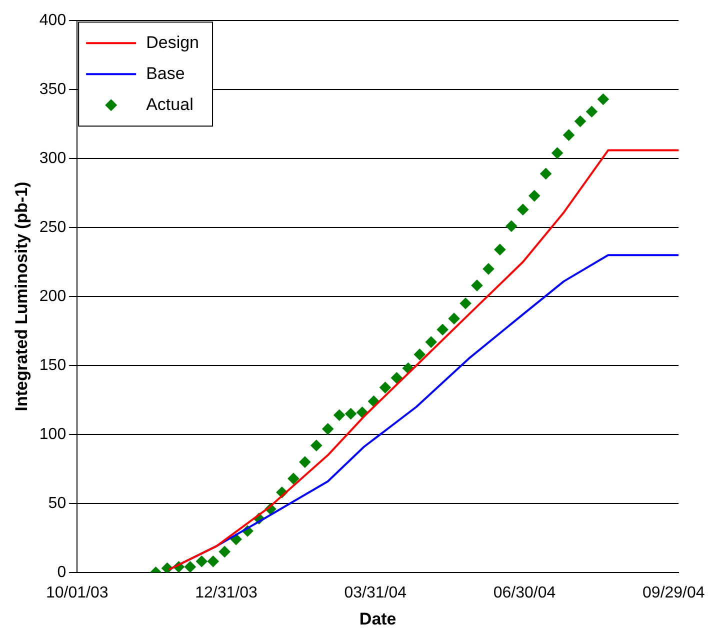 The height and width of the screenshot is (644, 719). I want to click on y-tick-label: 350, so click(52, 89).